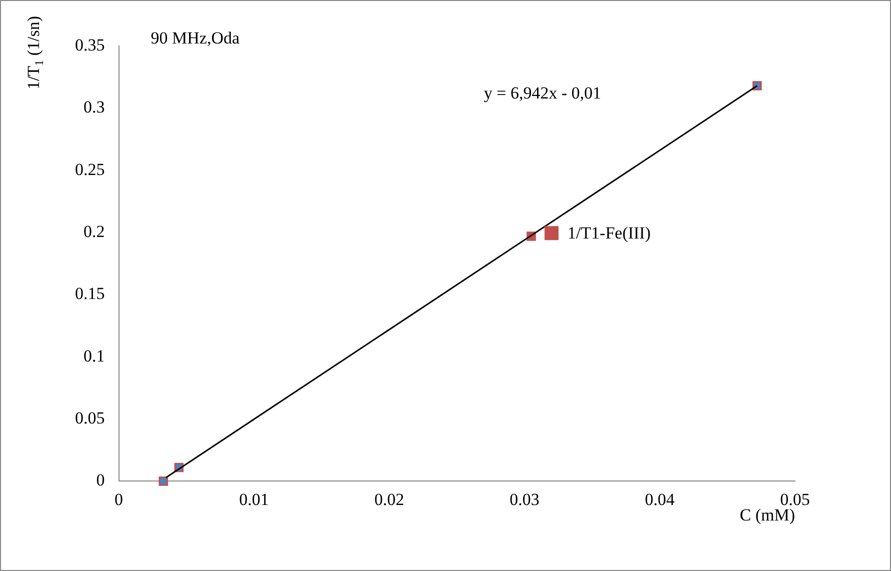 The width and height of the screenshot is (891, 571). Describe the element at coordinates (195, 38) in the screenshot. I see `annotation: 90 MHz,Oda` at that location.